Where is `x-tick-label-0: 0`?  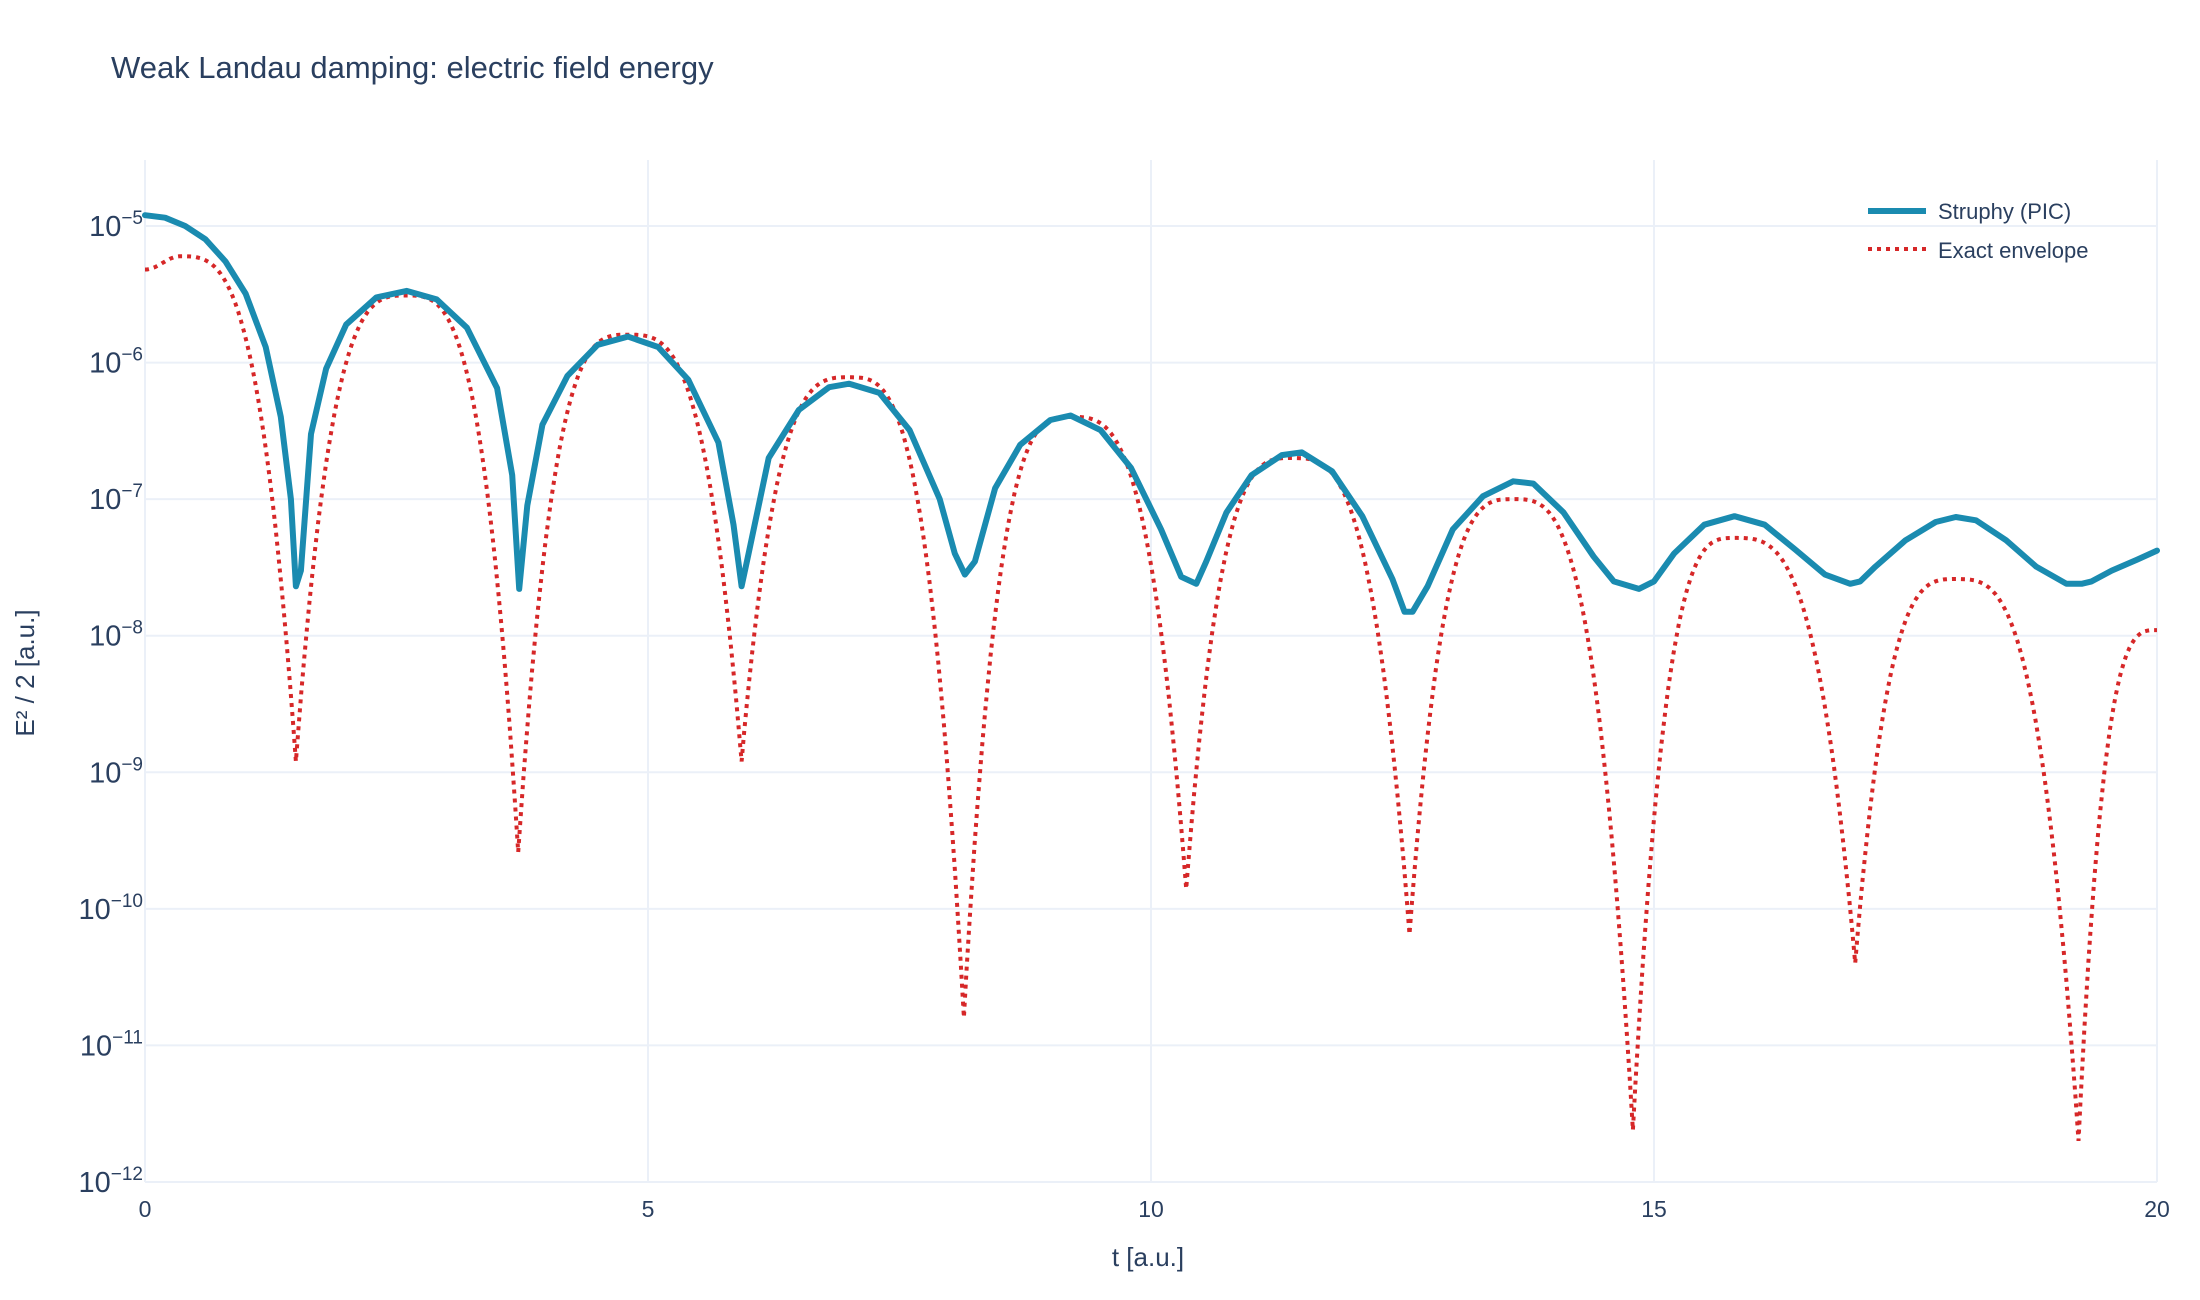 x-tick-label-0: 0 is located at coordinates (145, 1209).